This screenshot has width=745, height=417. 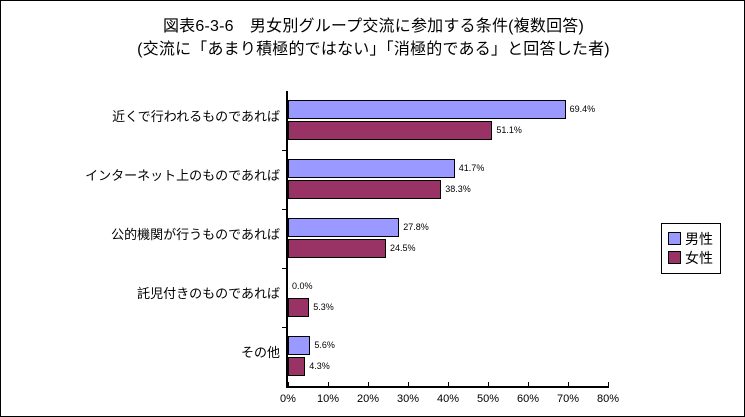 What do you see at coordinates (416, 227) in the screenshot?
I see `bar-value-label: 27.8%` at bounding box center [416, 227].